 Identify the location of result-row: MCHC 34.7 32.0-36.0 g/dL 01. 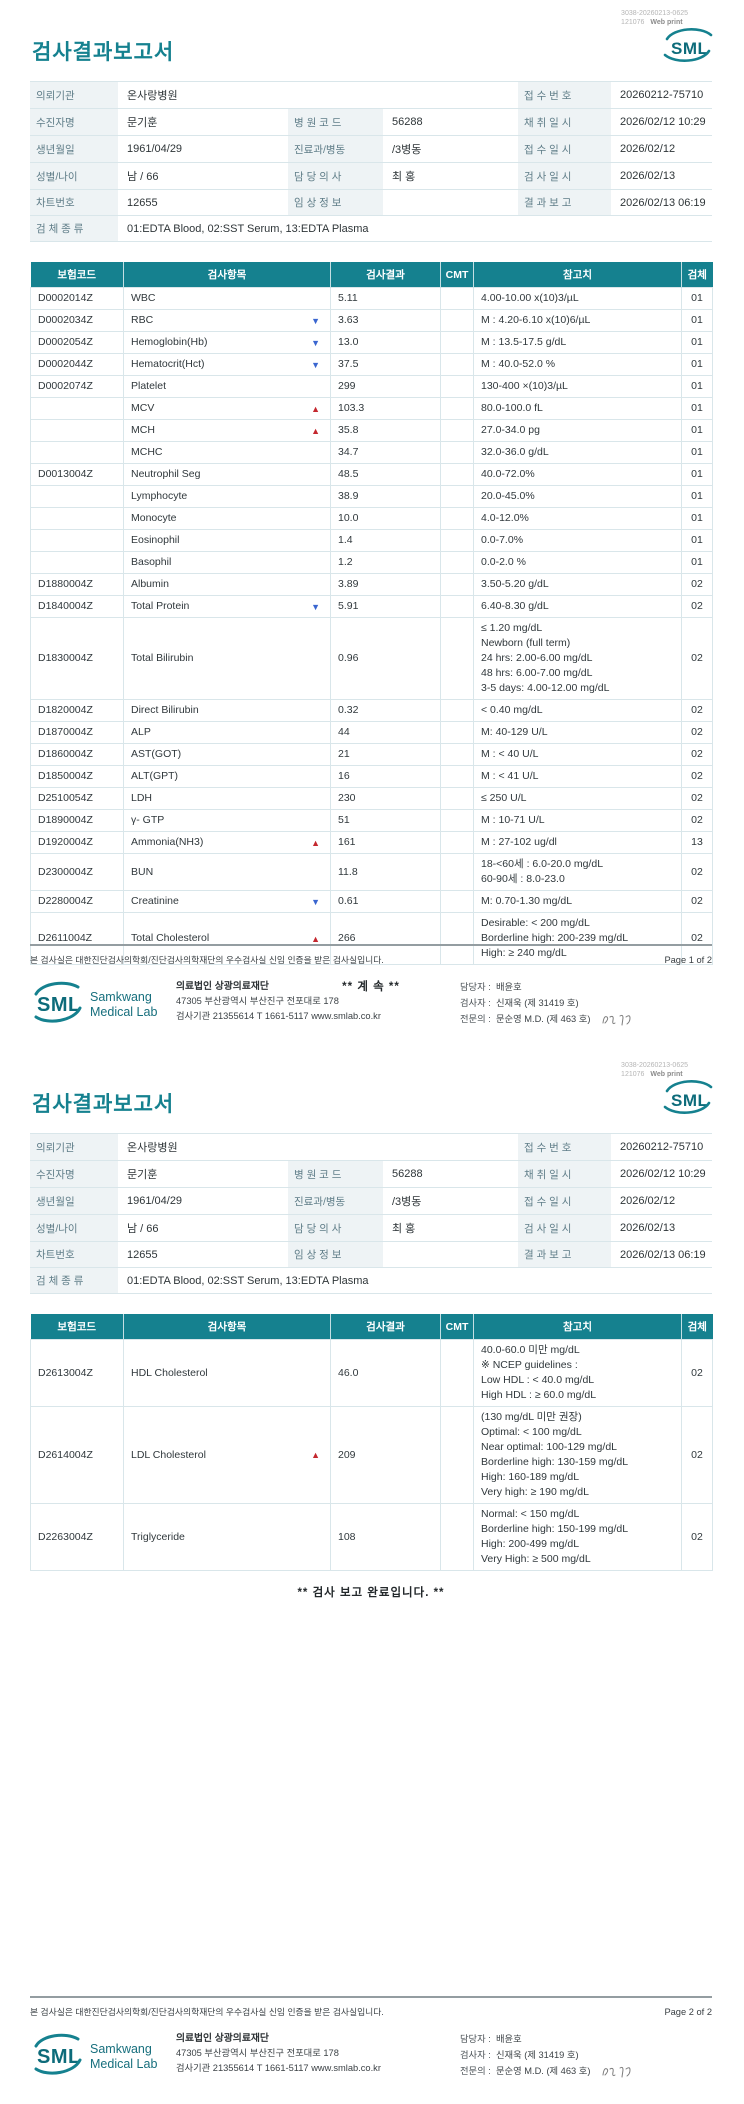
(371, 452).